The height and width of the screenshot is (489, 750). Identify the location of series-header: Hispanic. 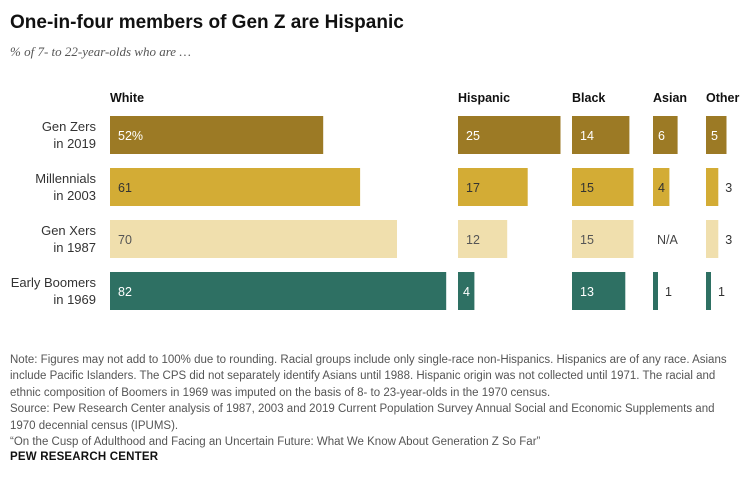
(484, 98).